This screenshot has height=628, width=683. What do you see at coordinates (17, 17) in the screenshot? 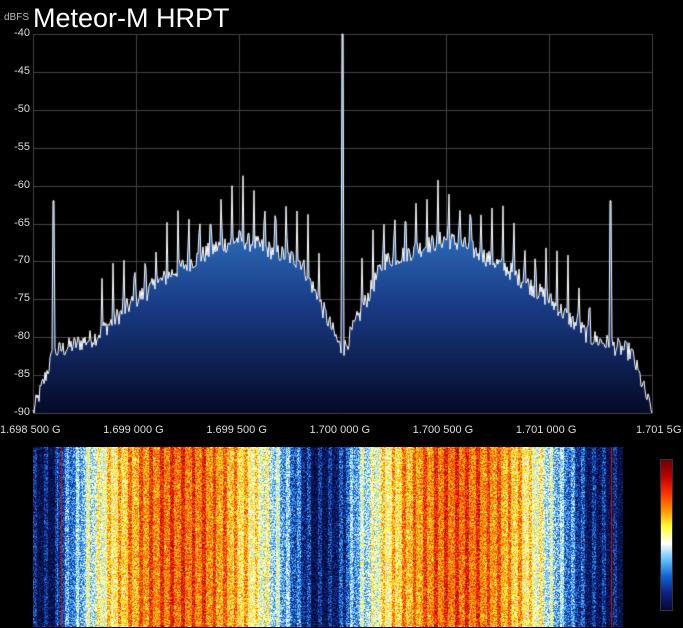
I see `y-unit-label: dBFS` at bounding box center [17, 17].